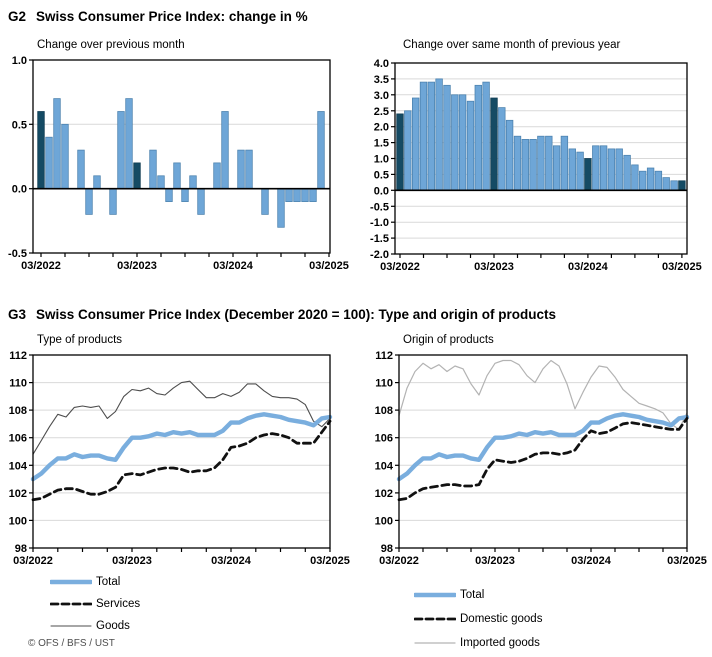  I want to click on g2-section-label: G2, so click(17, 16).